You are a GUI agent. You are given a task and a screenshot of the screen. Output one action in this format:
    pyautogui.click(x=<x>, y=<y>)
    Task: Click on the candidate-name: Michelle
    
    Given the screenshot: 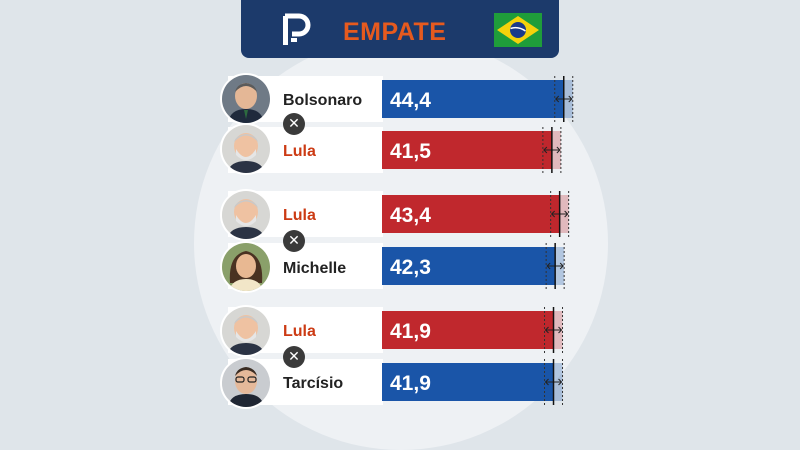 What is the action you would take?
    pyautogui.click(x=315, y=268)
    